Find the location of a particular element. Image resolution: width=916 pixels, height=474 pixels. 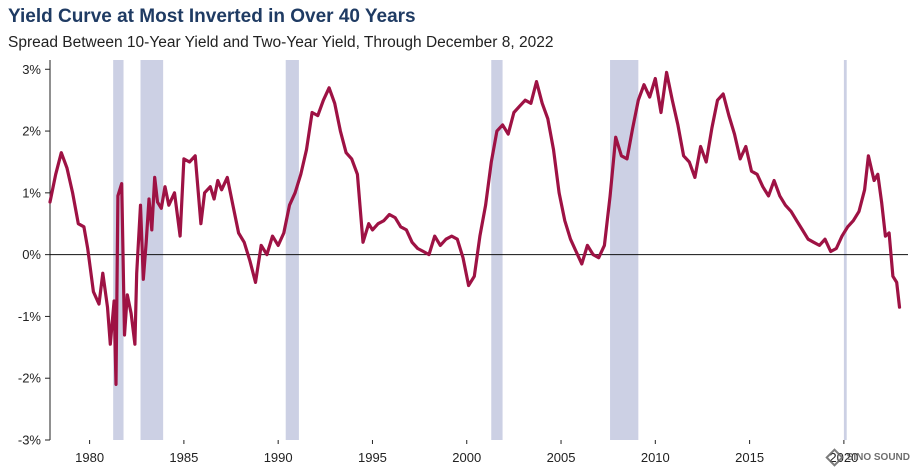

y-axis-ticks: 3% 2% 1% 0% -1% -2% -3% is located at coordinates (34, 255).